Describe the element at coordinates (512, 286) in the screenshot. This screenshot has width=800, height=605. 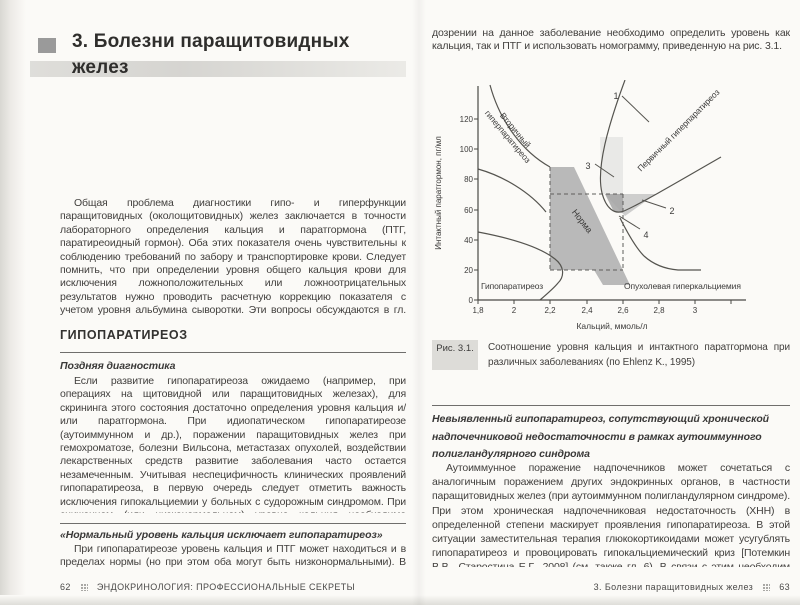
I see `region-label-hypoparathyroidism: Гипопаратиреоз` at that location.